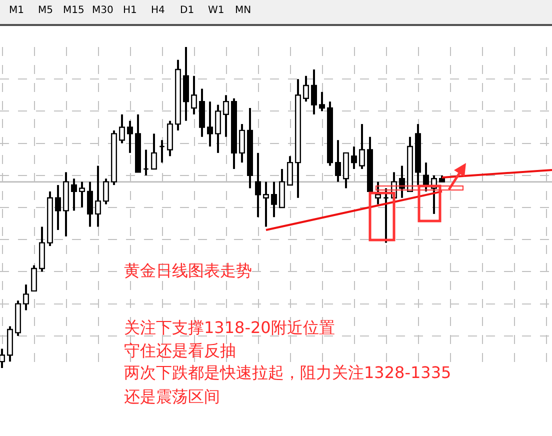 This screenshot has height=436, width=552. Describe the element at coordinates (180, 350) in the screenshot. I see `annotation: 守住还是看反抽` at that location.